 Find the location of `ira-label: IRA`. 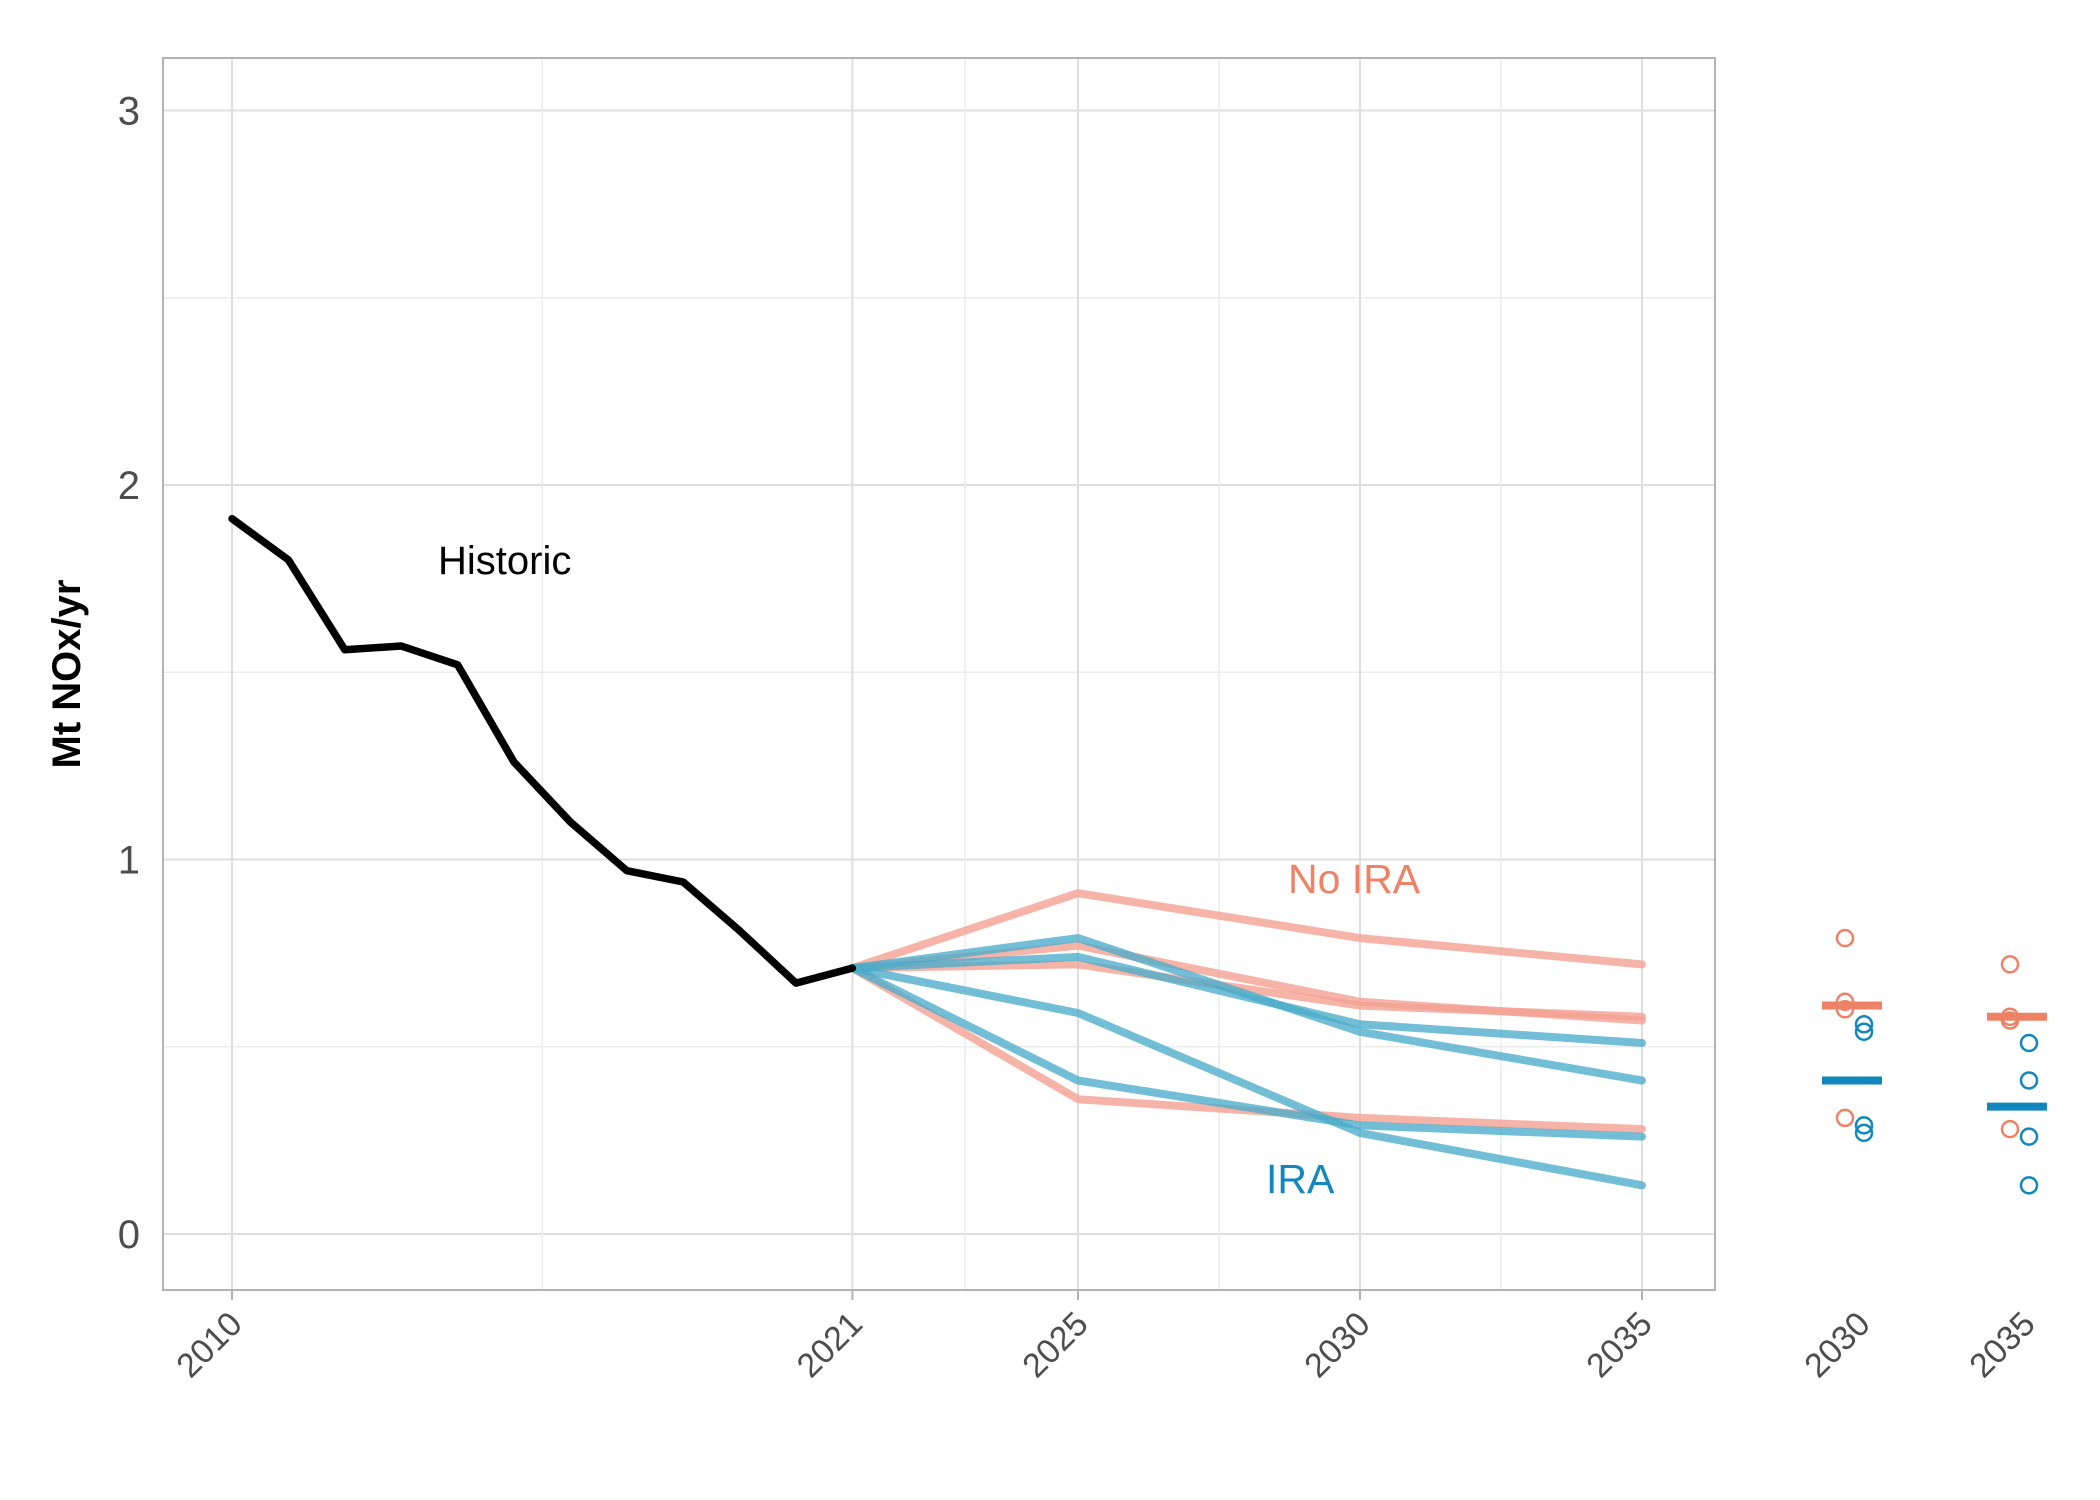

ira-label: IRA is located at coordinates (1300, 1179).